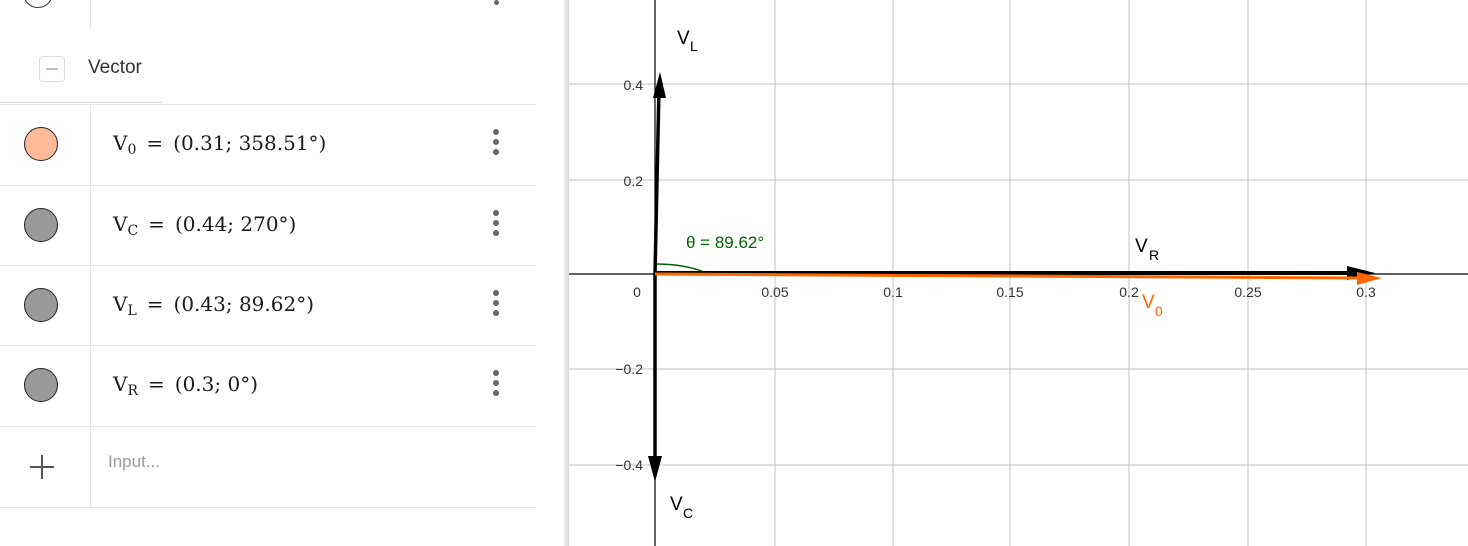 This screenshot has height=546, width=1468. I want to click on vector-v0, so click(1009, 276).